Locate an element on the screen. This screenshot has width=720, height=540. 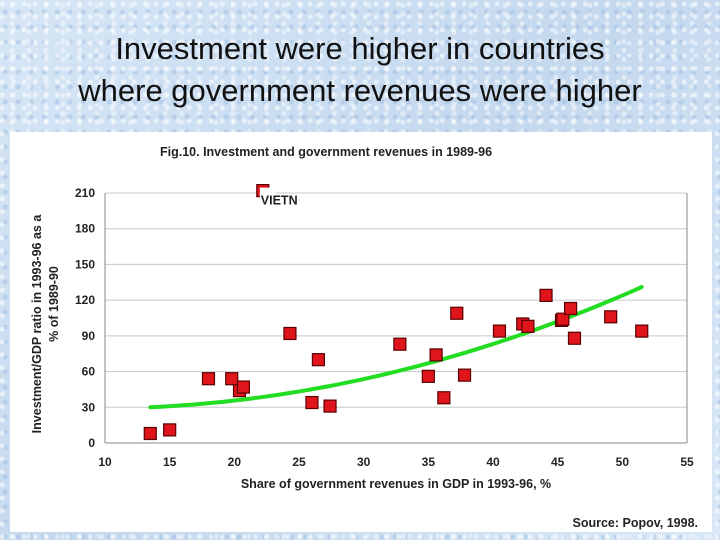
x-tick-label-6: 40 is located at coordinates (493, 462).